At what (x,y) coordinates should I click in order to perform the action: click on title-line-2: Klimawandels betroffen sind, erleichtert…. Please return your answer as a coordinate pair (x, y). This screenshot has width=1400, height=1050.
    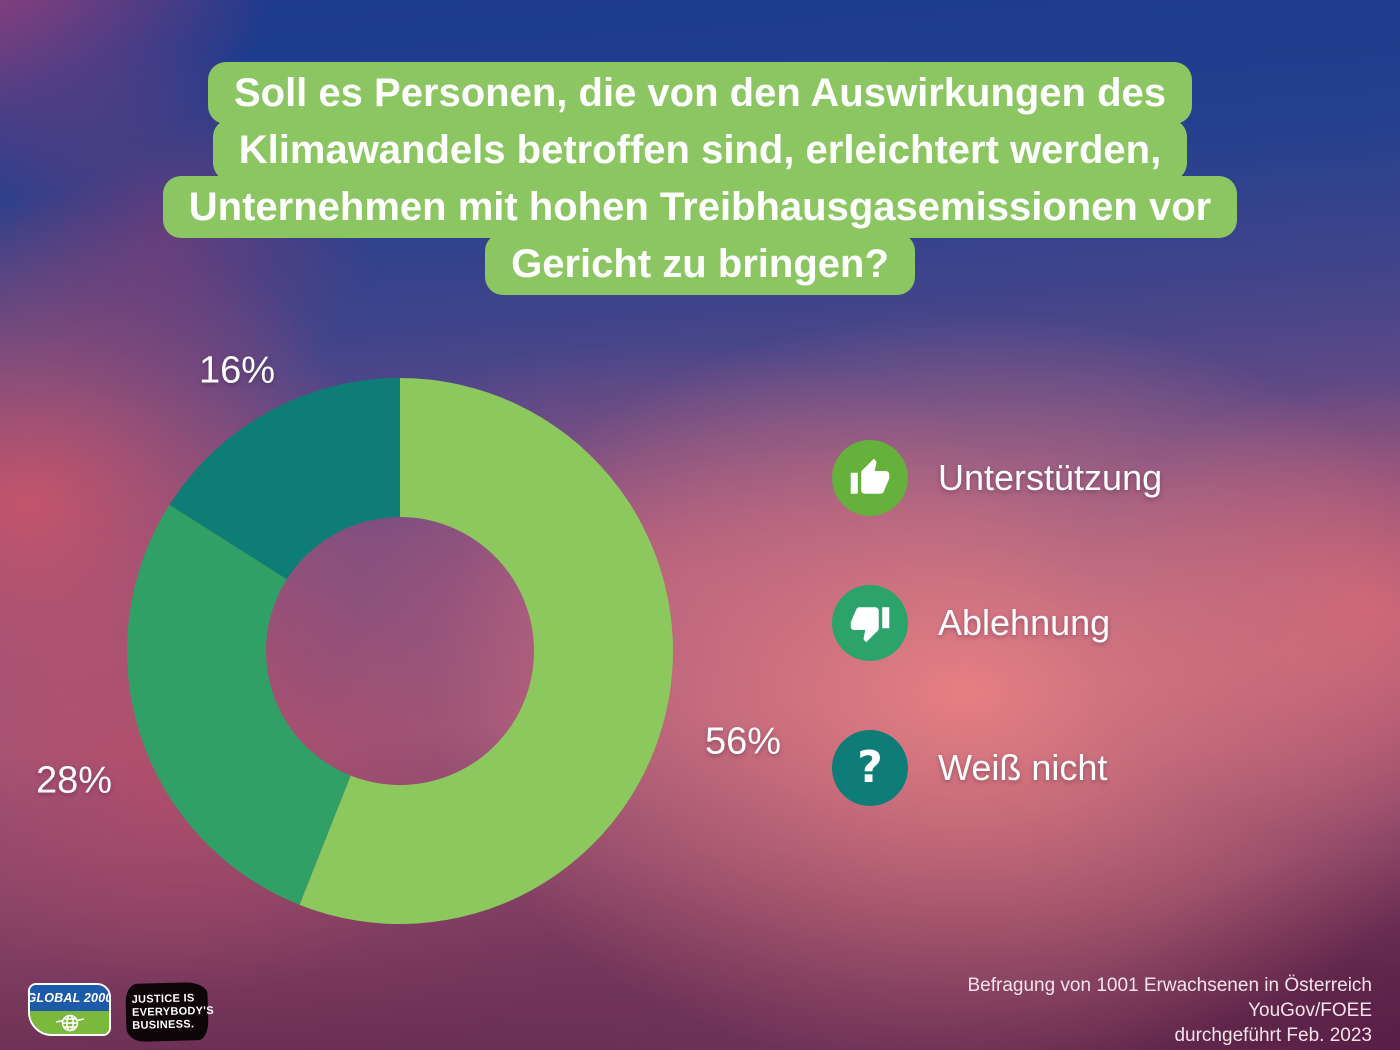
    Looking at the image, I should click on (700, 150).